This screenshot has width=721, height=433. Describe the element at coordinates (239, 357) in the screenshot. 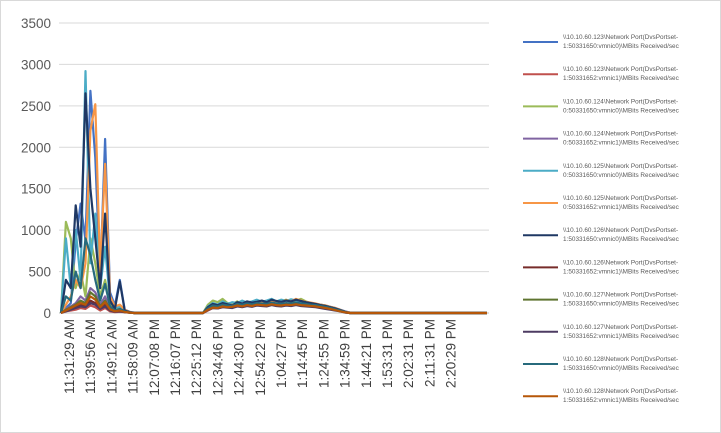

I see `x-tick-label: 12:44:30 PM` at that location.